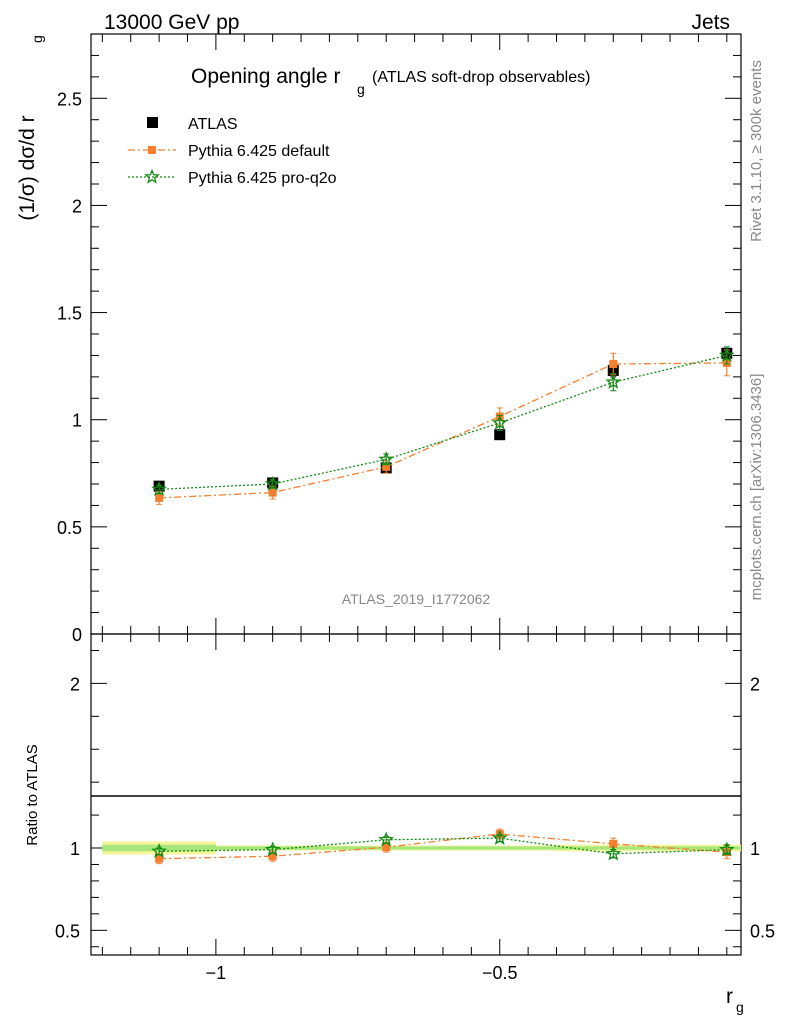 The height and width of the screenshot is (1024, 786). Describe the element at coordinates (756, 151) in the screenshot. I see `rivet-label: Rivet 3.1.10, ≥ 300k events` at that location.